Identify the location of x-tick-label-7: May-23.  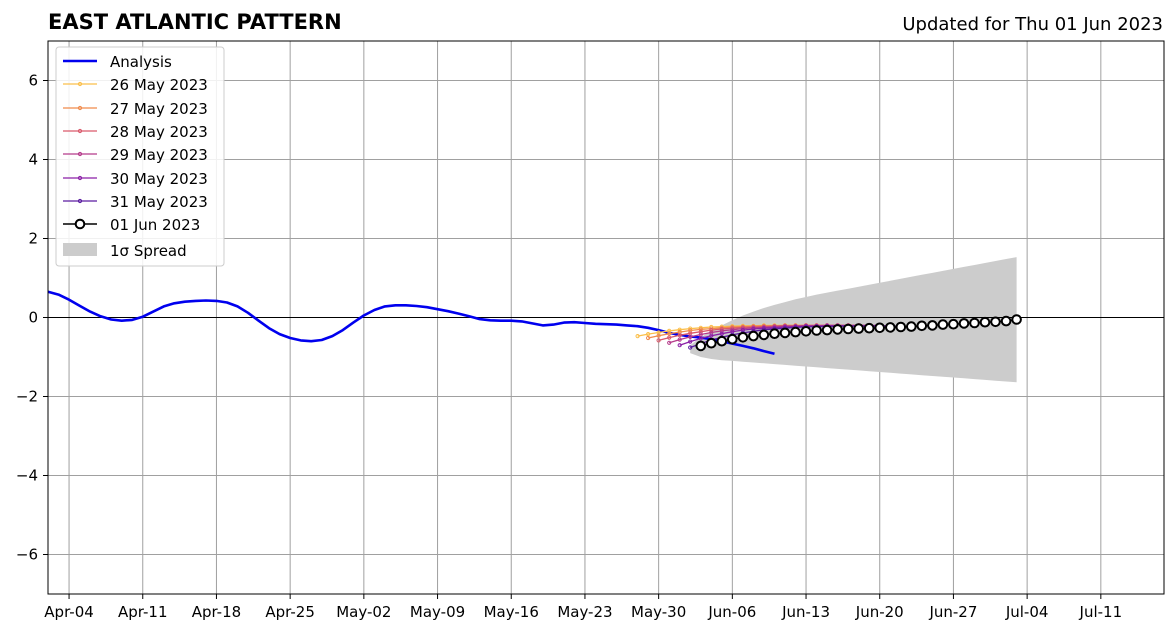
(584, 612).